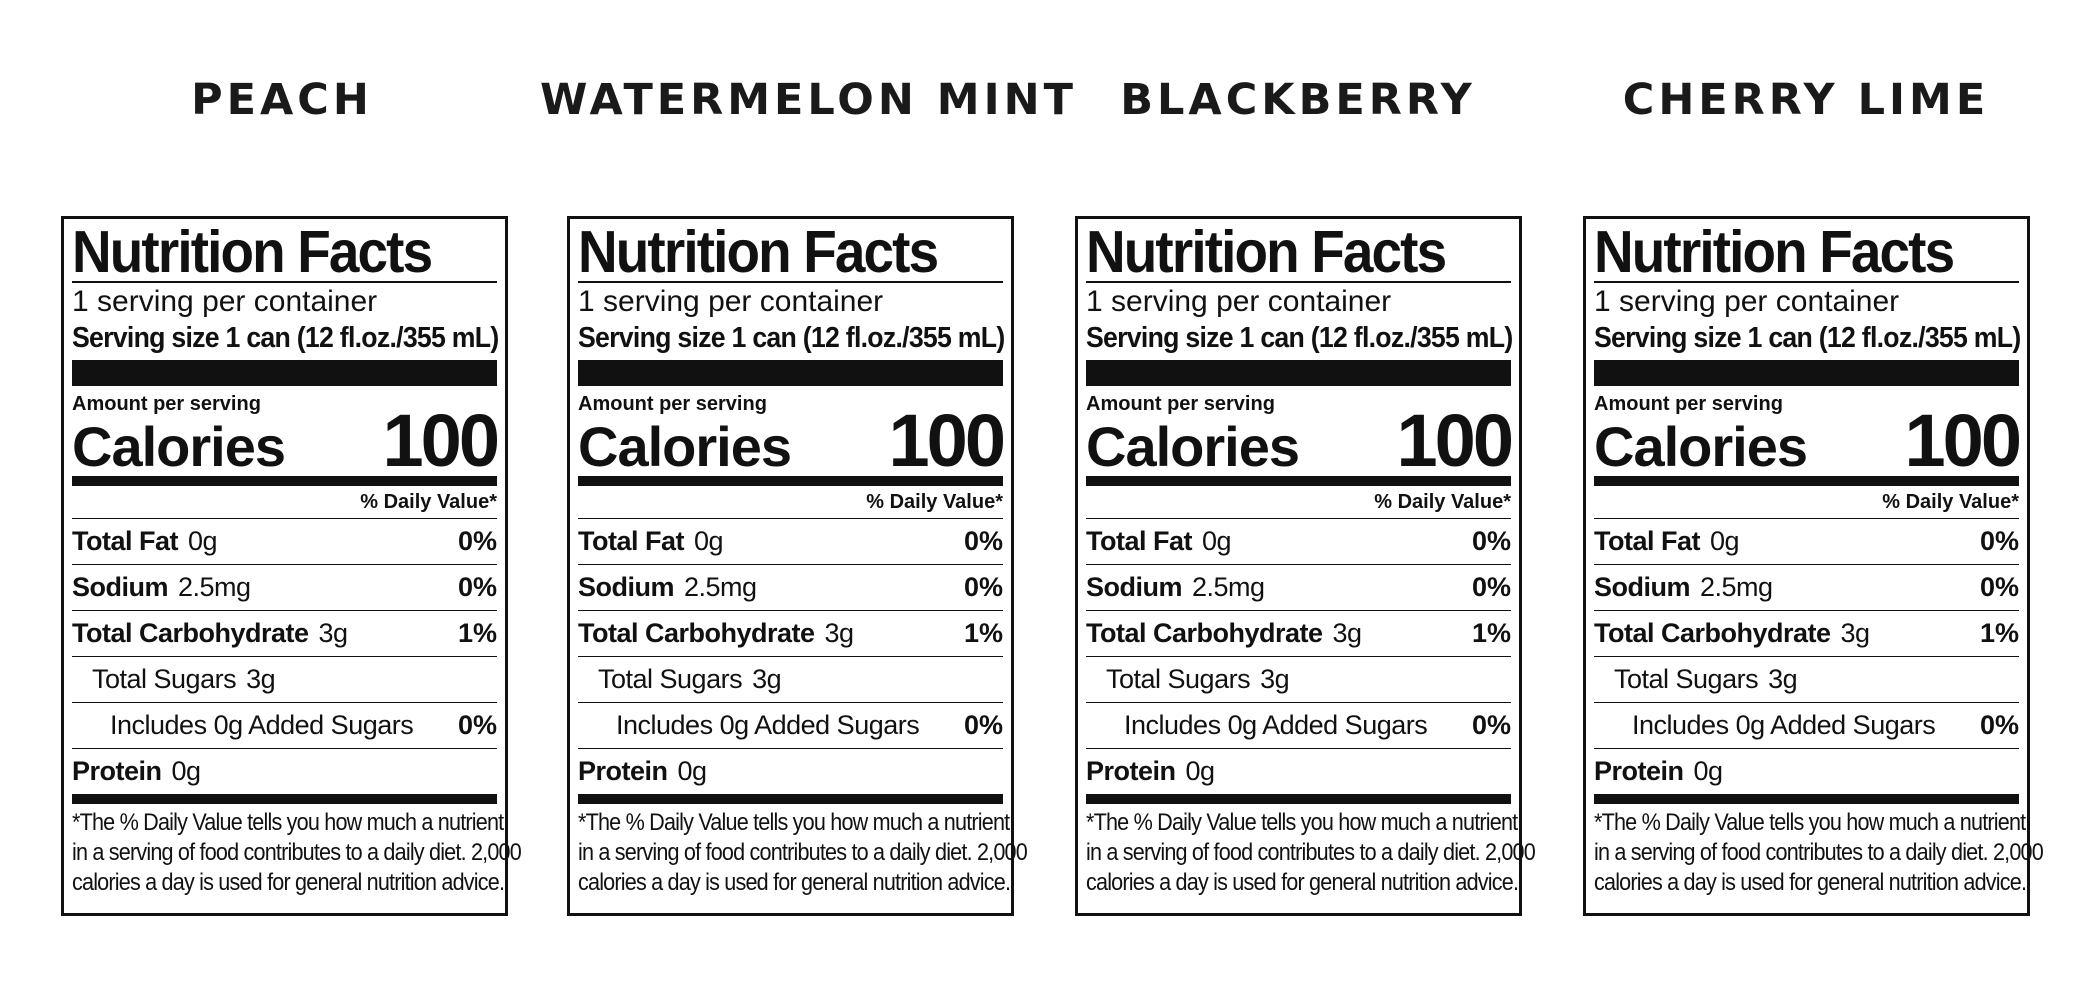 The width and height of the screenshot is (2085, 1000). Describe the element at coordinates (1299, 338) in the screenshot. I see `serving-size: Serving size 1 can (12 fl.oz./355 mL)` at that location.